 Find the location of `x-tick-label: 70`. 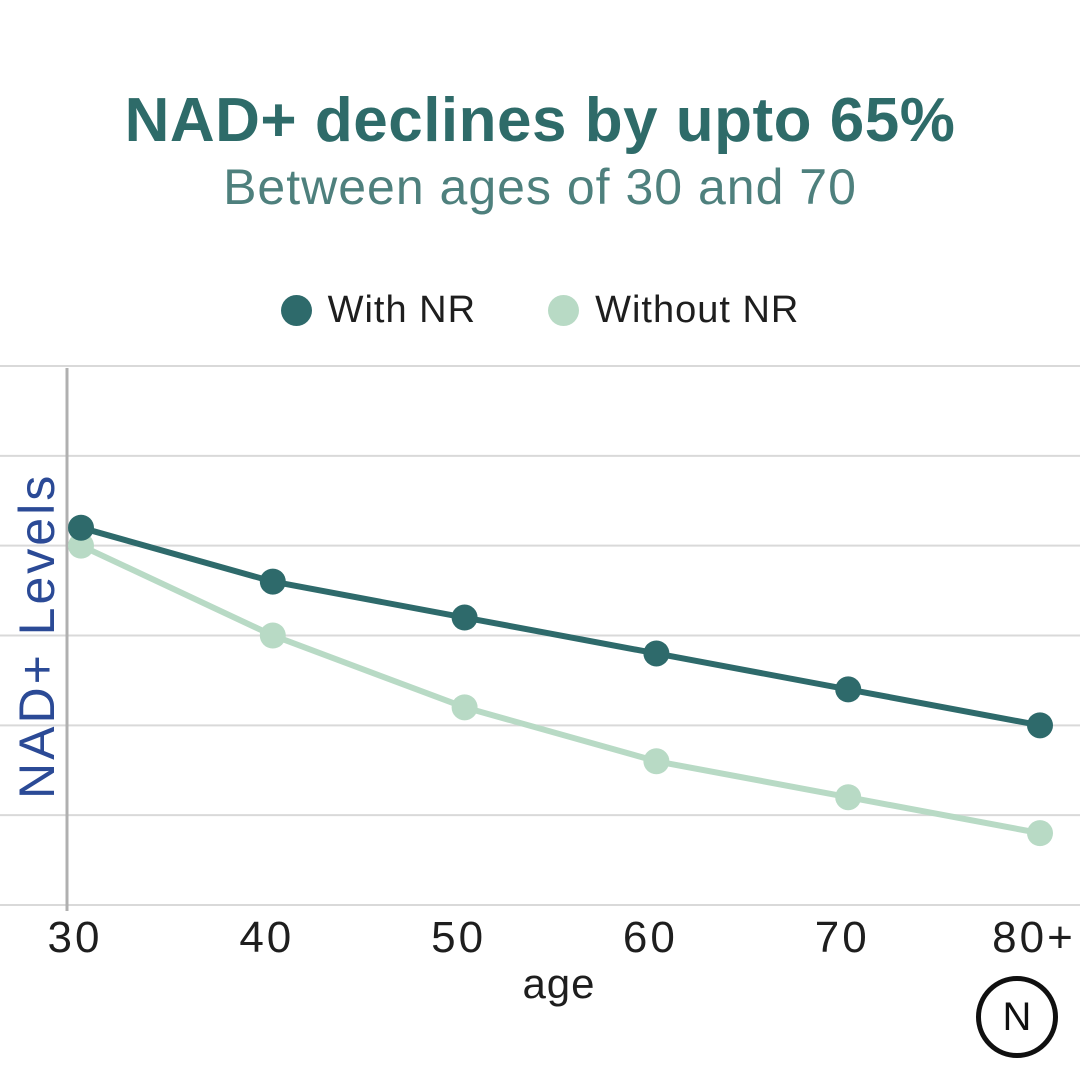

x-tick-label: 70 is located at coordinates (842, 937).